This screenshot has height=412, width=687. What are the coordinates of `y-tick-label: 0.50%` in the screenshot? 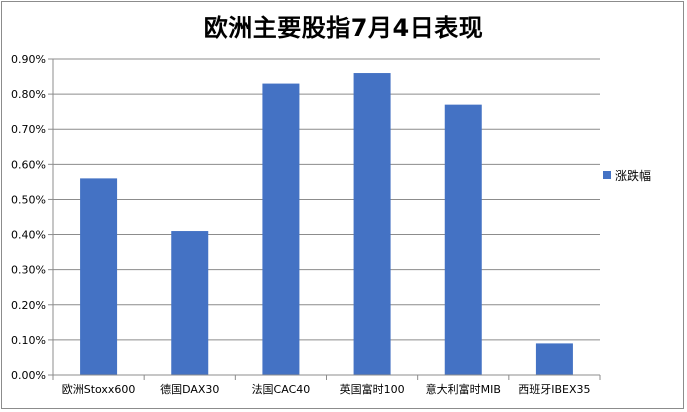 It's located at (28, 199).